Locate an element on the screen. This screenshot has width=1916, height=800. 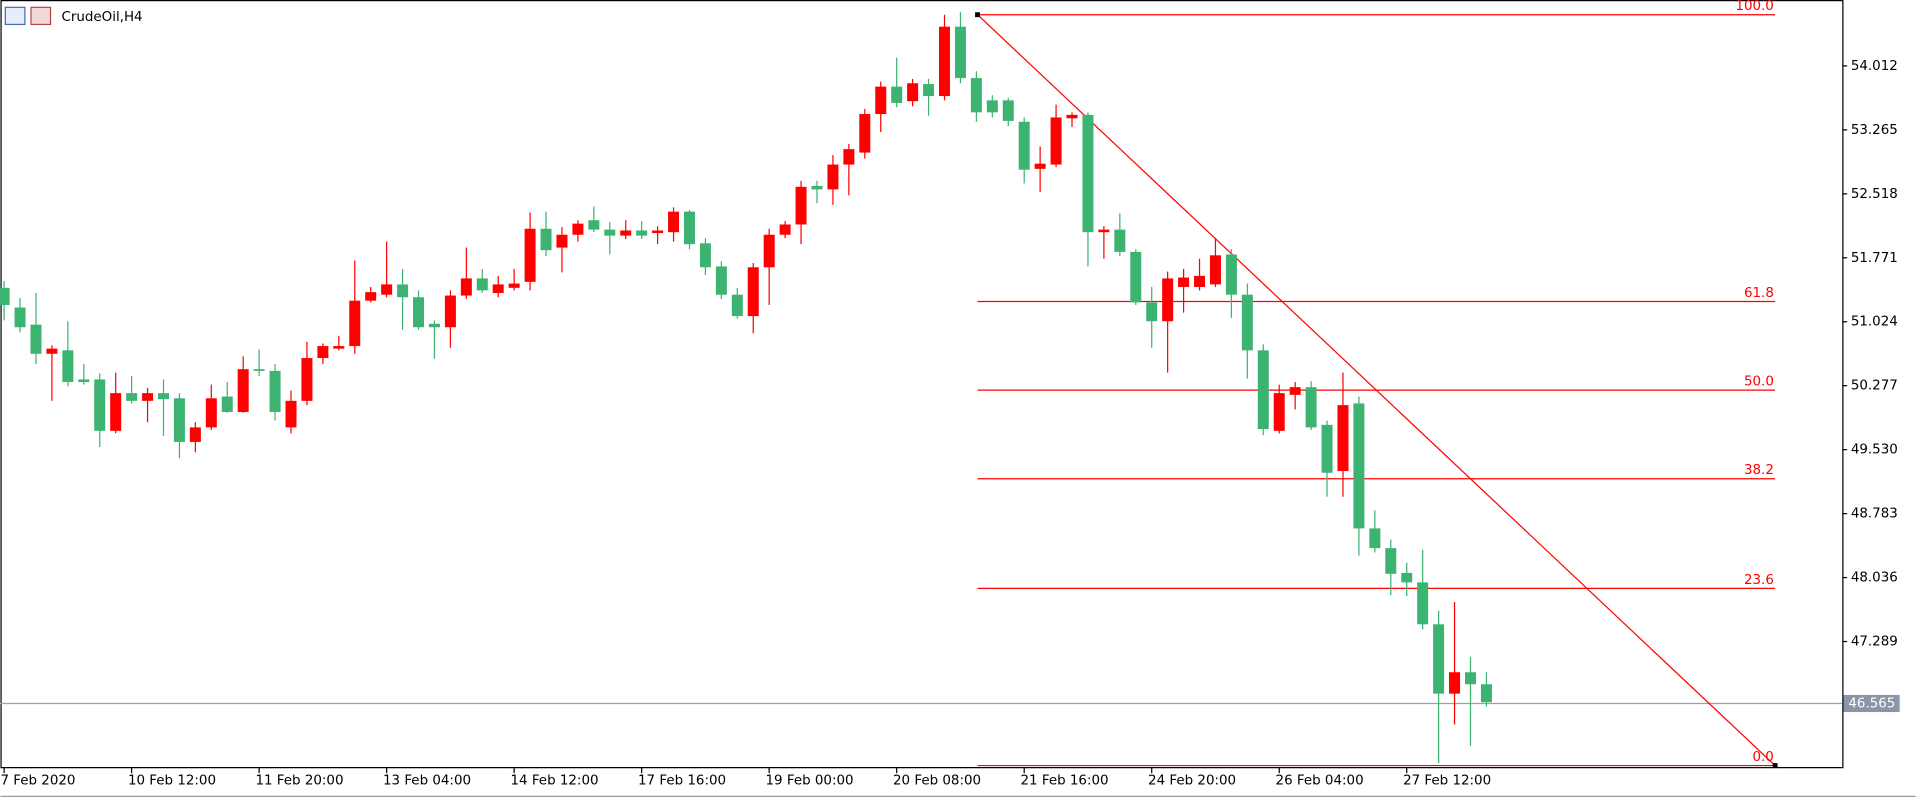
x-tick-label: 20 Feb 08:00 is located at coordinates (937, 780).